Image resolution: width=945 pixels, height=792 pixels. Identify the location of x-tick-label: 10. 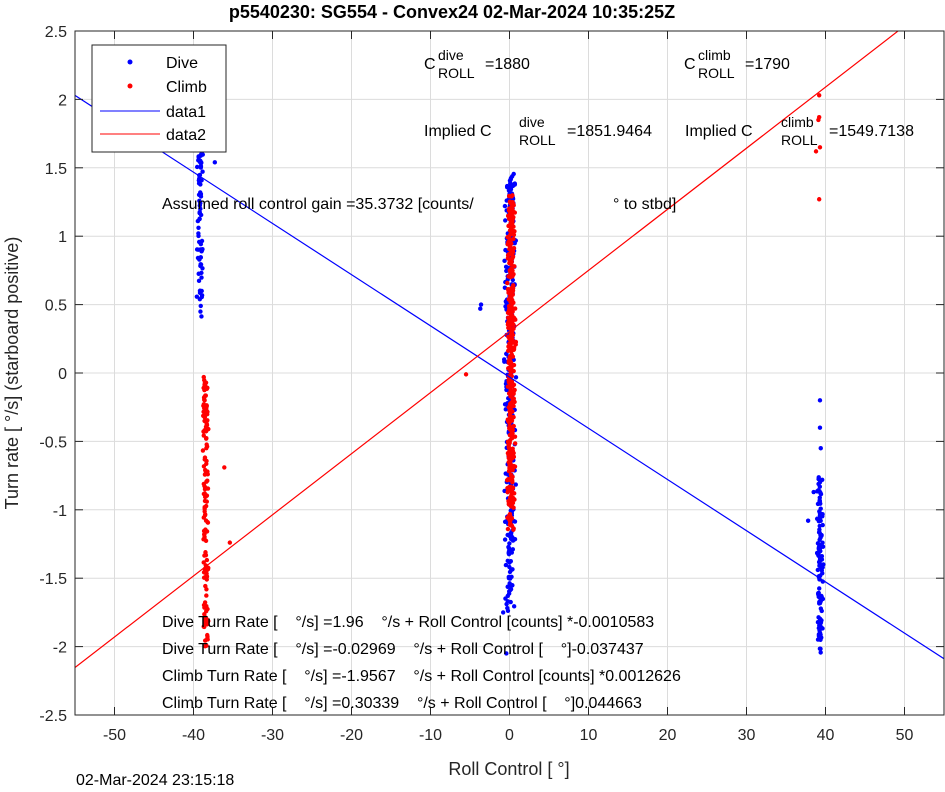
(589, 735).